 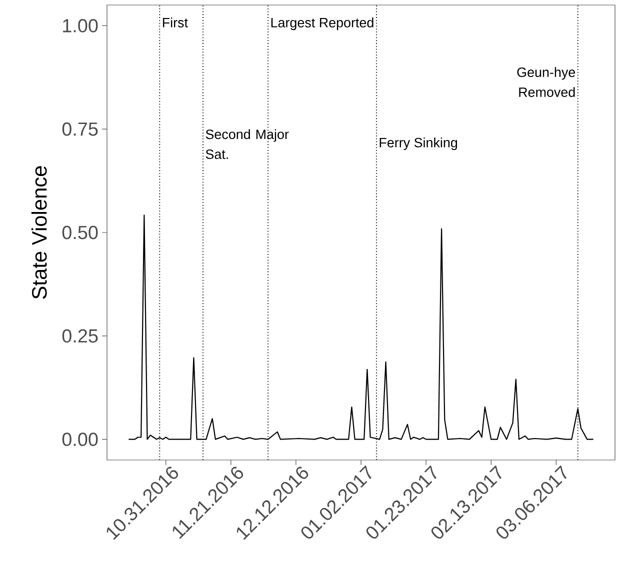 I want to click on y-axis-title: State Violence, so click(x=39, y=232).